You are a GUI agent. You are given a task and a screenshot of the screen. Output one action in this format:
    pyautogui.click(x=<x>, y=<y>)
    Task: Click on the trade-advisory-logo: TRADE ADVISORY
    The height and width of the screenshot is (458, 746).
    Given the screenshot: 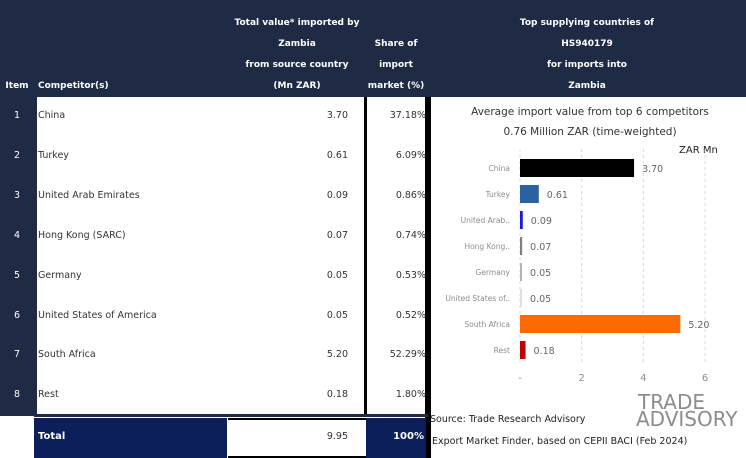 What is the action you would take?
    pyautogui.click(x=687, y=410)
    